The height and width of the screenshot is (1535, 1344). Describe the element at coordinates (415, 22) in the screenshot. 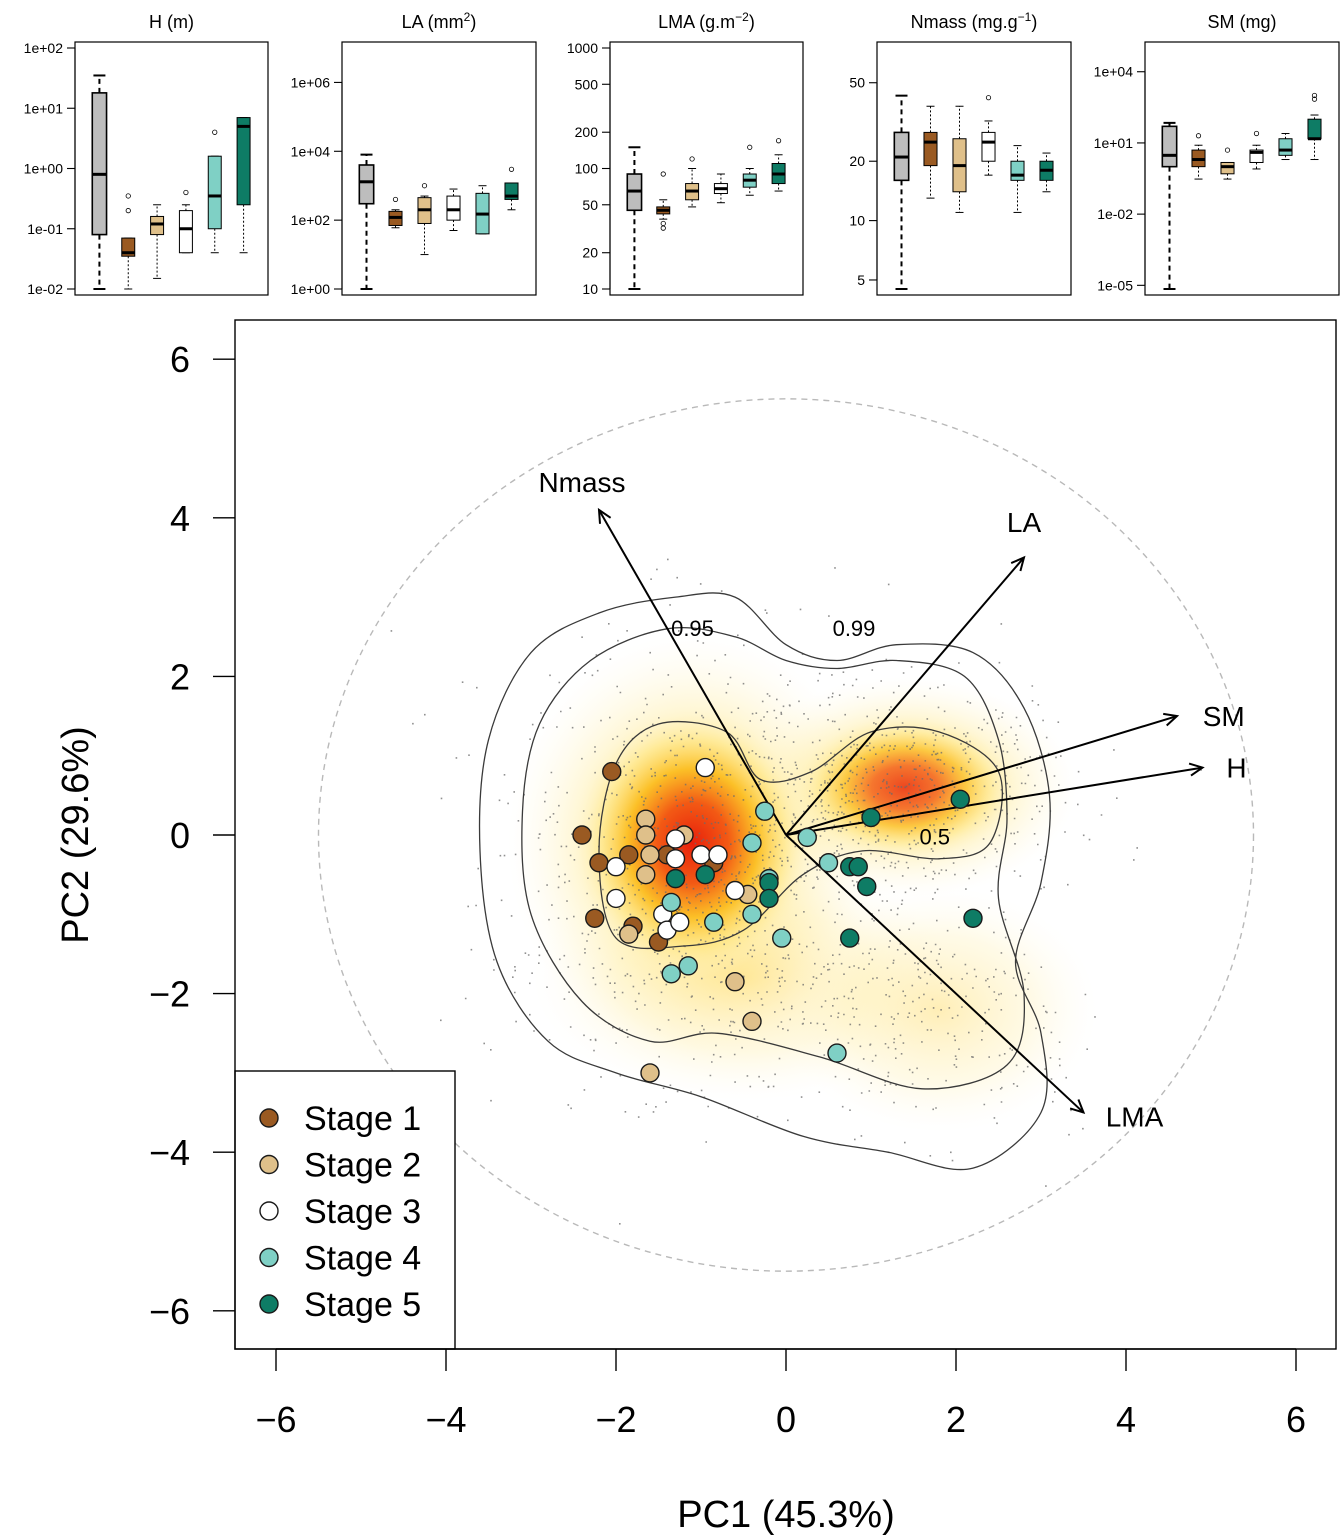

I see `panel-title-main: LA` at that location.